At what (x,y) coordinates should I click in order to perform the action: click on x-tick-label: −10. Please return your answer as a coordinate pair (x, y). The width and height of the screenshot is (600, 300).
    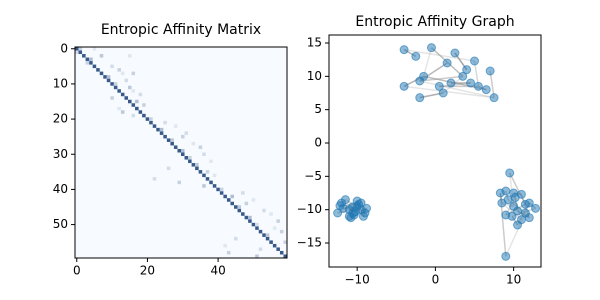
    Looking at the image, I should click on (356, 280).